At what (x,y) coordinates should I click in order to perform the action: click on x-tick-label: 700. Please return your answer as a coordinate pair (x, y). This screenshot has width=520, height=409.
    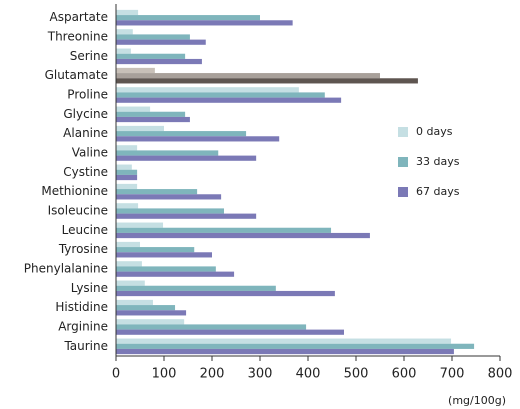
    Looking at the image, I should click on (452, 374).